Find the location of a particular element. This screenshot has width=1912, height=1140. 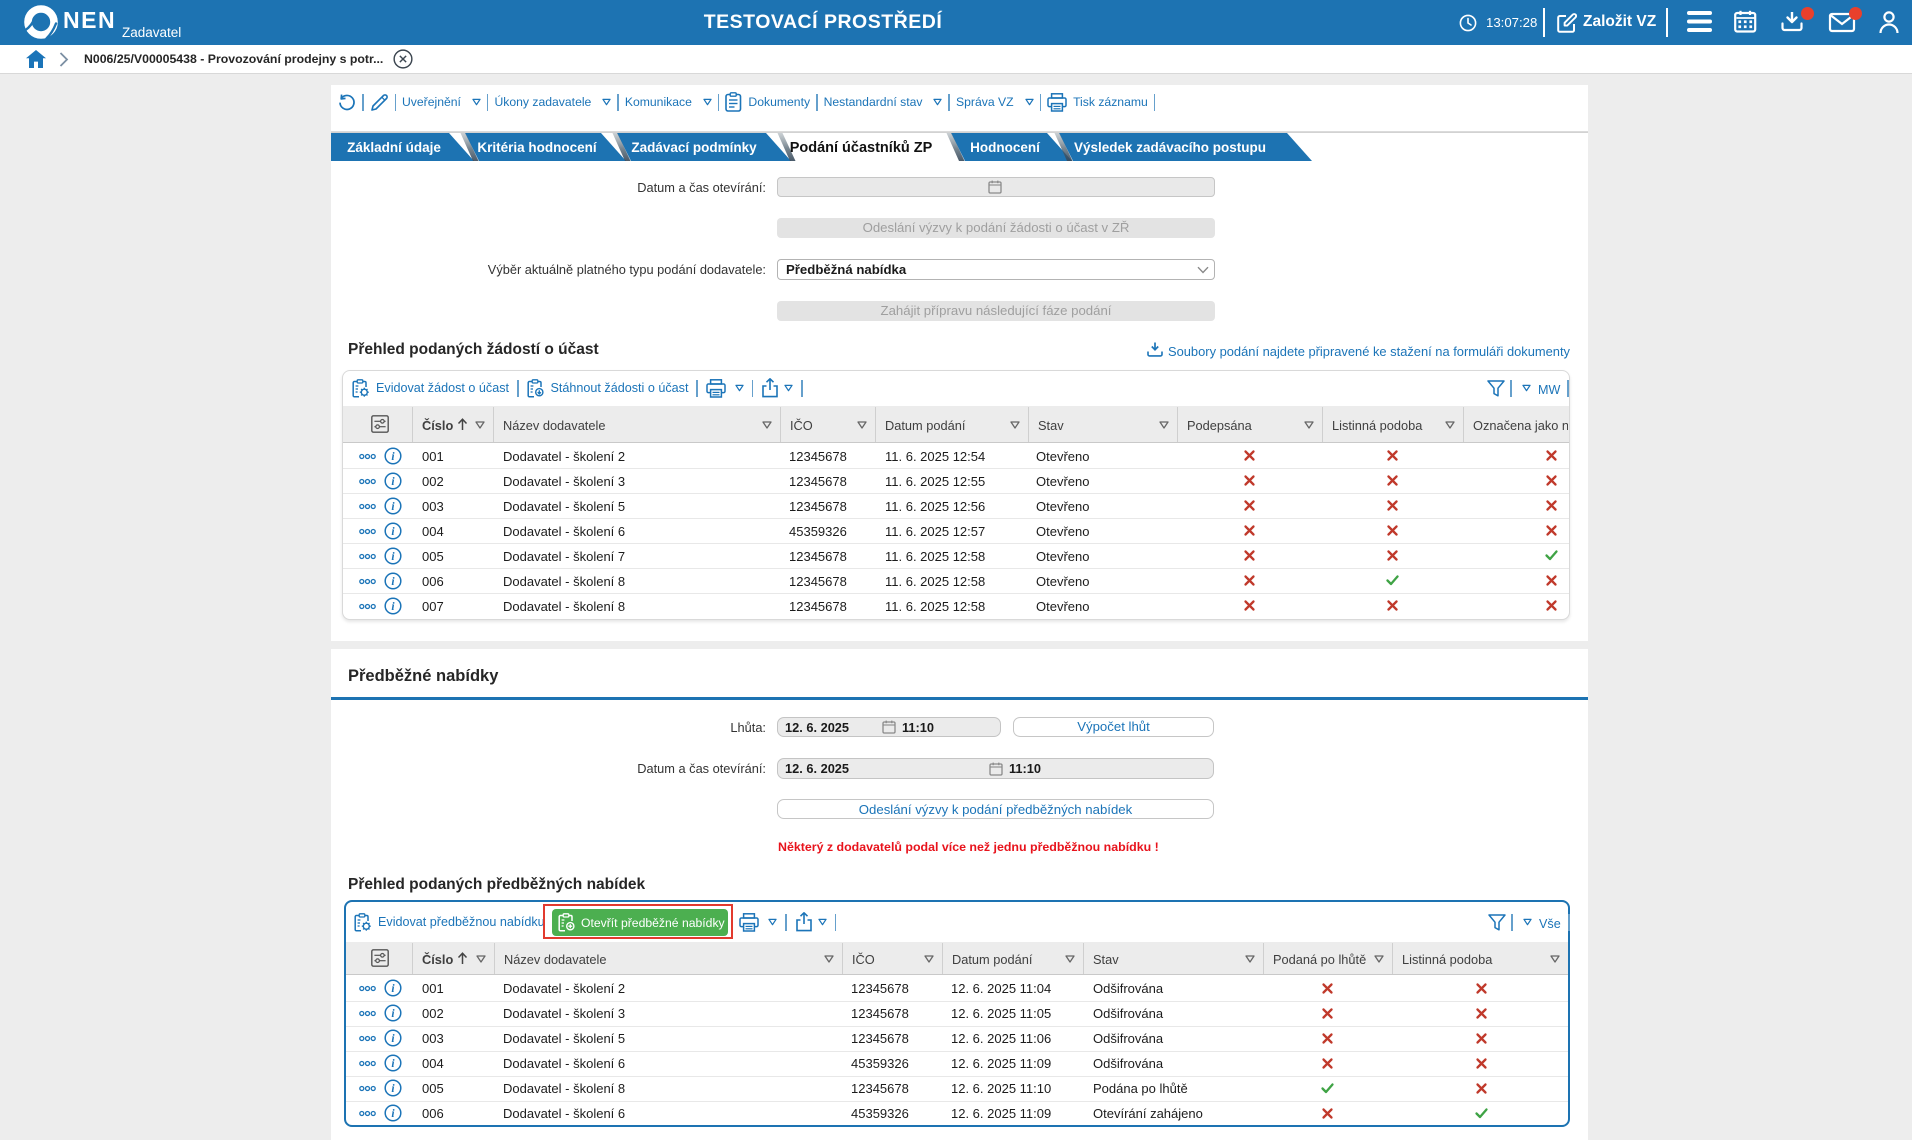

svg-text: Základní údaje is located at coordinates (394, 147).